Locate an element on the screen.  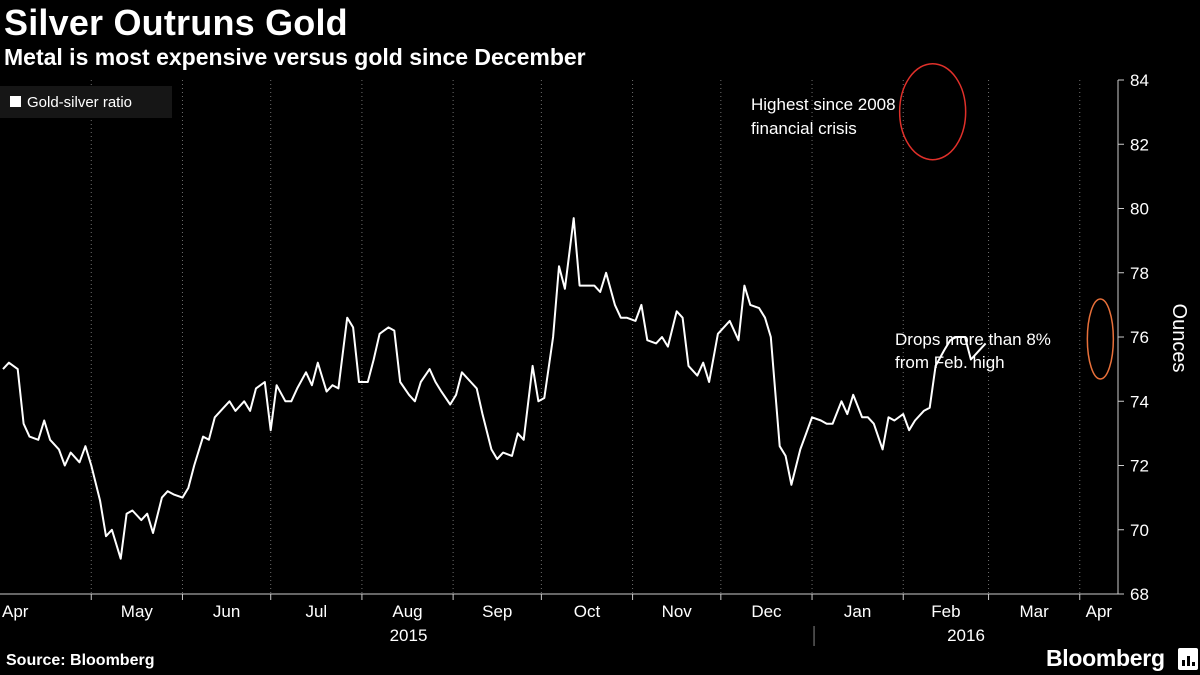
x-tick-label-apr-12: Apr is located at coordinates (1099, 611).